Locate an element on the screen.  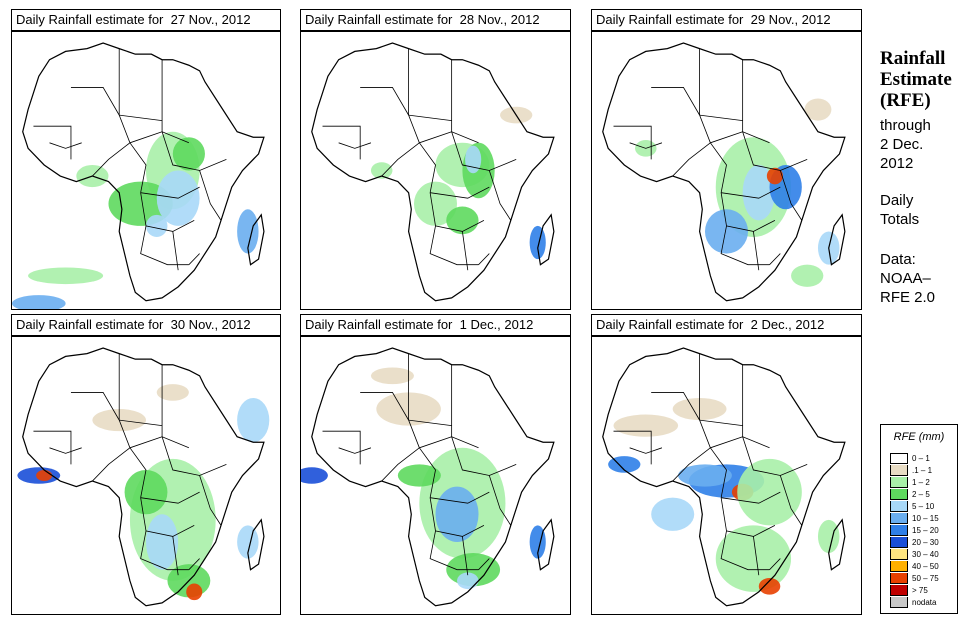
legend-label: 0 – 1 is located at coordinates (921, 458).